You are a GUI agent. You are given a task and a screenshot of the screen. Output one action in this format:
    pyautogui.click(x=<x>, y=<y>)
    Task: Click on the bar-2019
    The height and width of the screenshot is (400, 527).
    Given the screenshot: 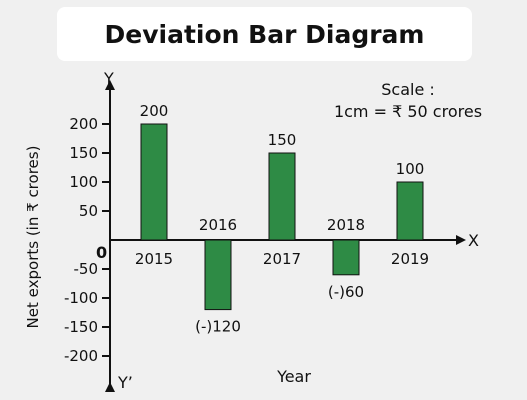 What is the action you would take?
    pyautogui.click(x=410, y=211)
    